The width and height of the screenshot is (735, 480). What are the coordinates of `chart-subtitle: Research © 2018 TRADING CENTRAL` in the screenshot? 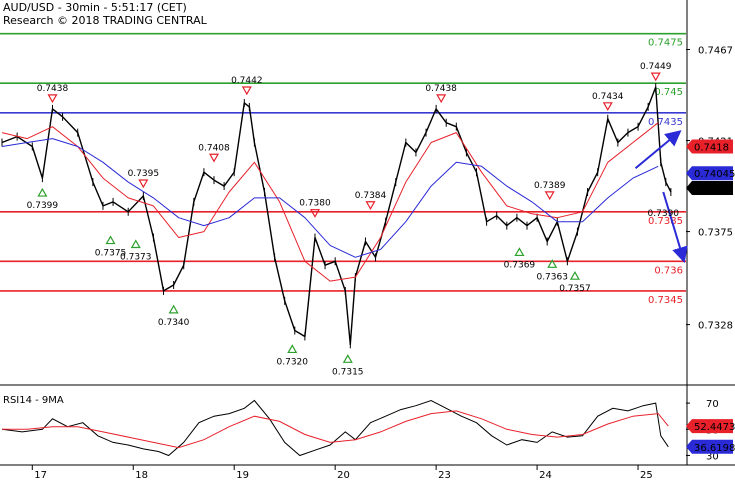 It's located at (105, 20).